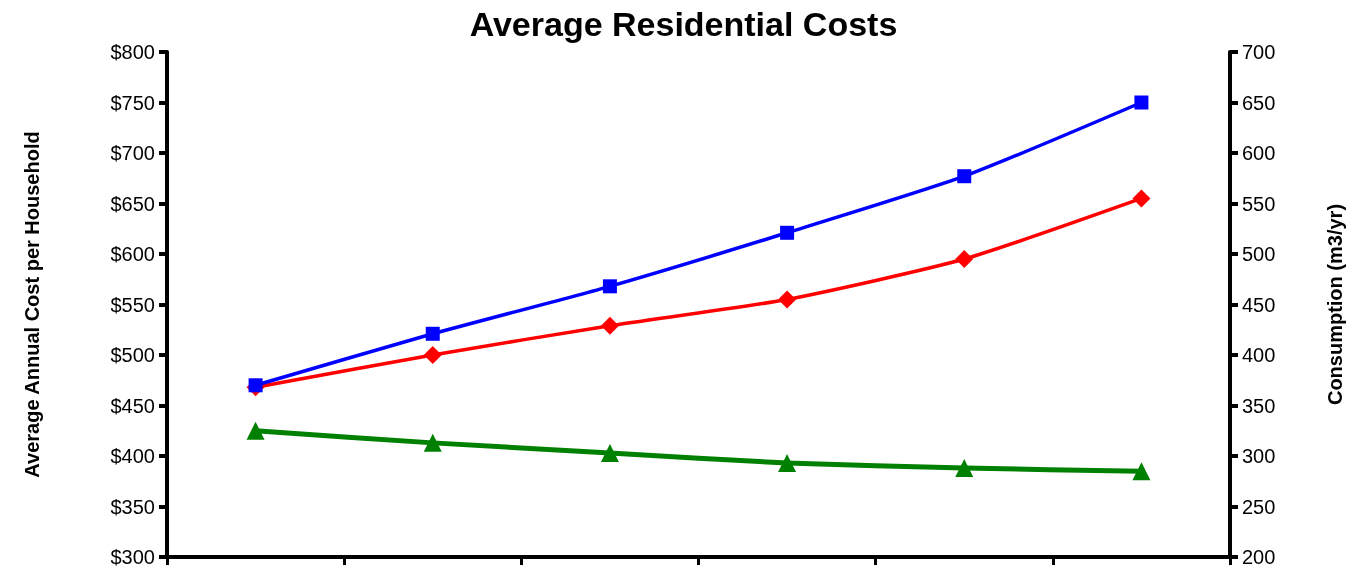  I want to click on y2-tick-label: 650, so click(1259, 102).